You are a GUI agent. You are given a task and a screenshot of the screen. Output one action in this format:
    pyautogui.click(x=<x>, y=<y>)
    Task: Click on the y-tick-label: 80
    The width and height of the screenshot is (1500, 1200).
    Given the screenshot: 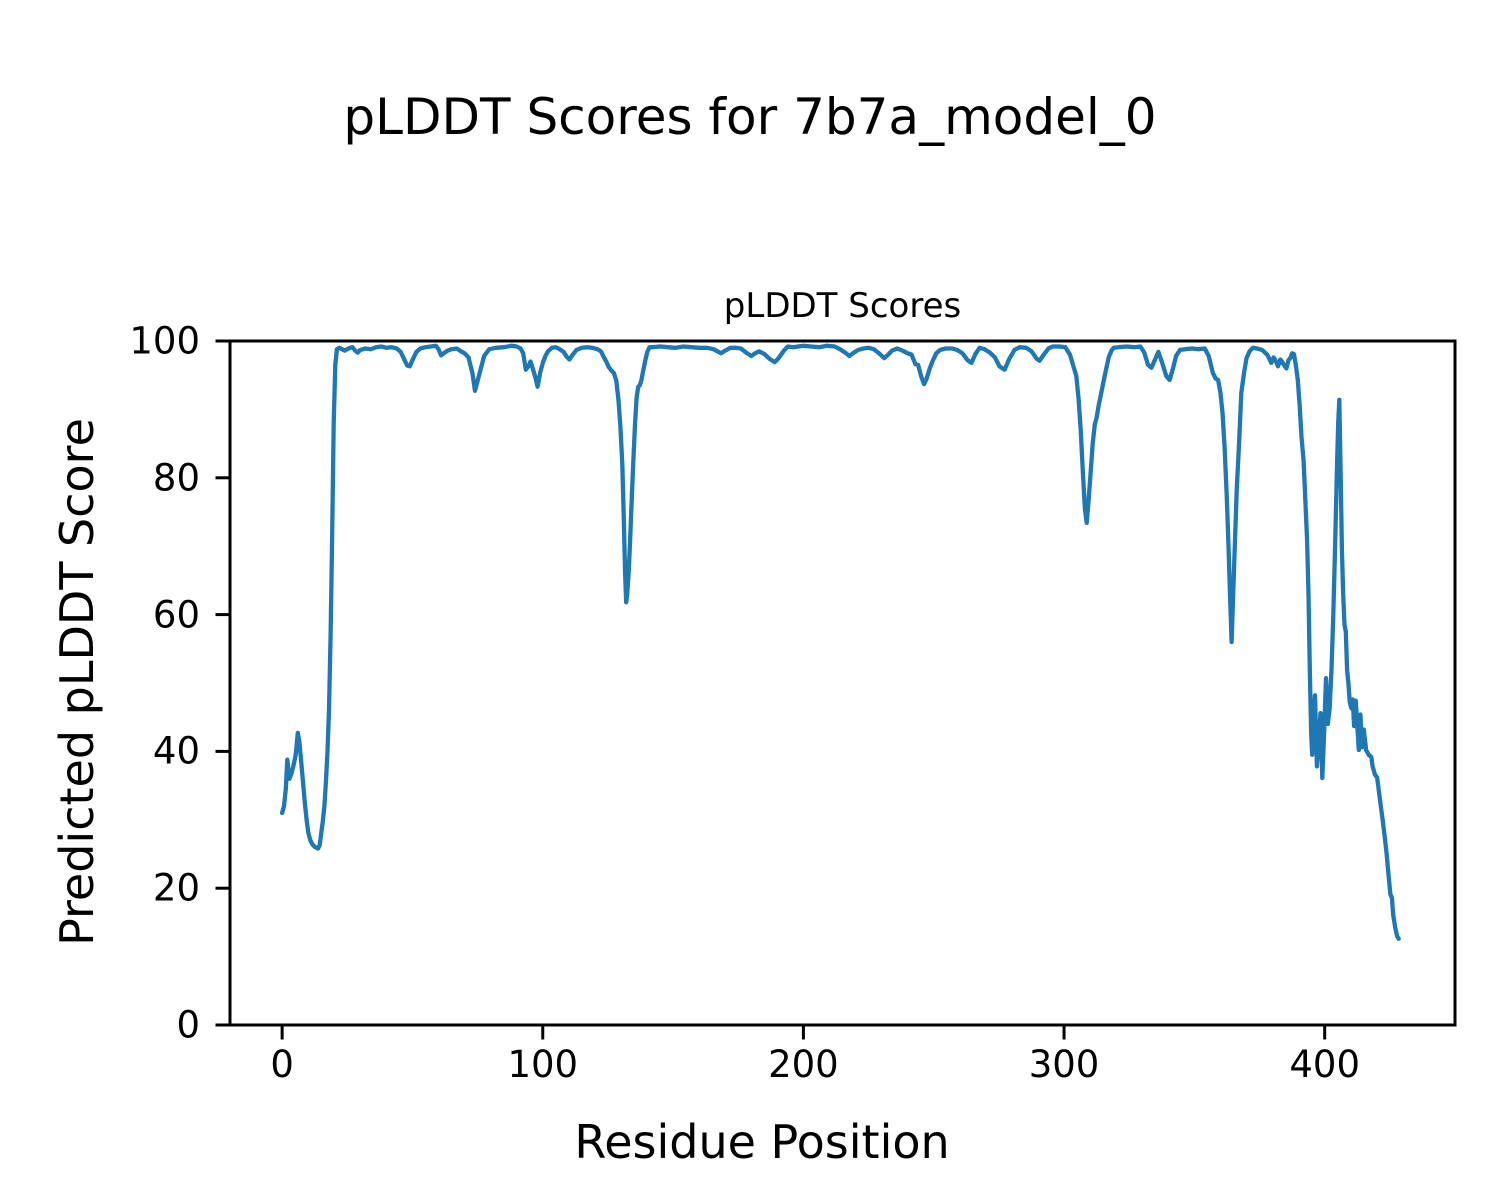 What is the action you would take?
    pyautogui.click(x=176, y=478)
    